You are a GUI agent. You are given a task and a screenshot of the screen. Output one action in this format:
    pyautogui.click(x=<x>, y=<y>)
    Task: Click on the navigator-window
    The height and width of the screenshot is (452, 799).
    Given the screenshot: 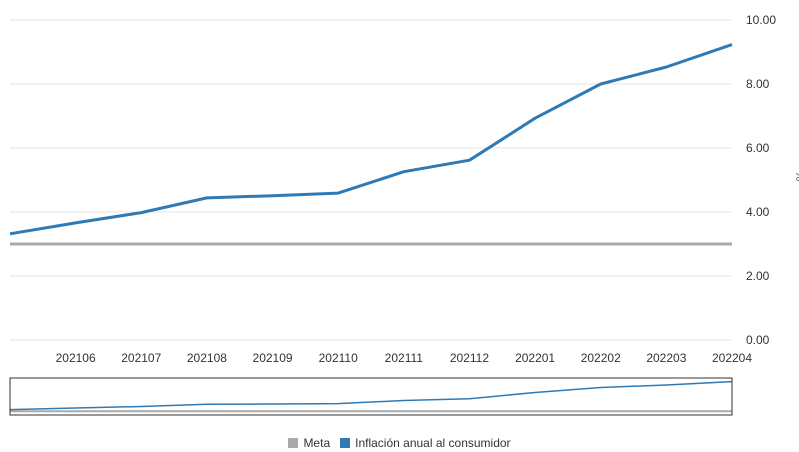 What is the action you would take?
    pyautogui.click(x=371, y=396)
    